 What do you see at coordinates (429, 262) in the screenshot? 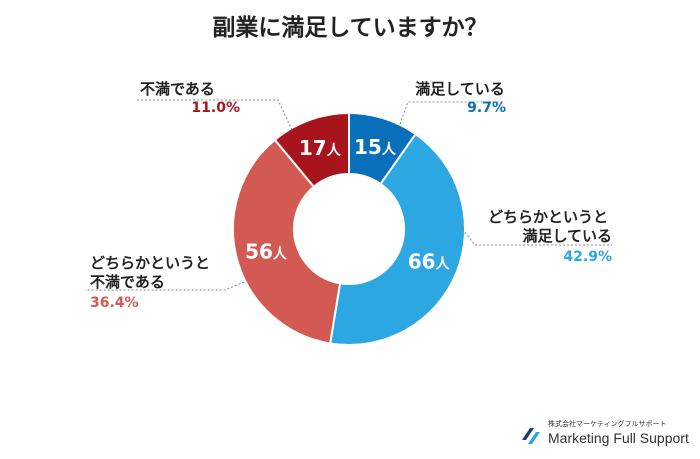
I see `slice-count-label-2: 66人` at bounding box center [429, 262].